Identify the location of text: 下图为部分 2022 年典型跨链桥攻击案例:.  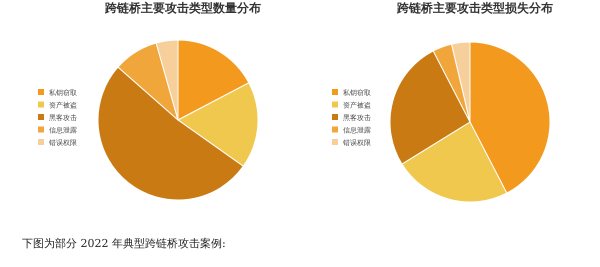
(124, 243).